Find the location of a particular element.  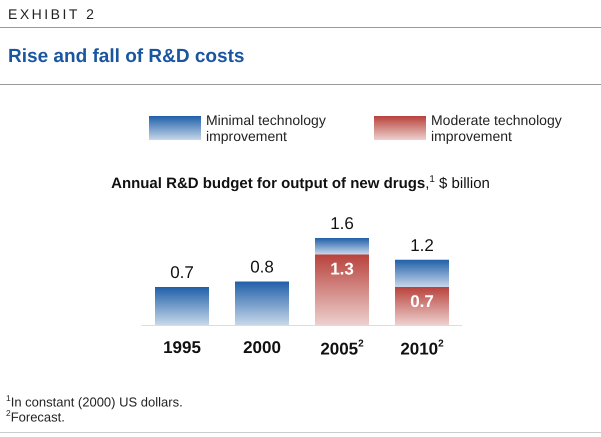

x-tick-label: 1995 is located at coordinates (182, 347).